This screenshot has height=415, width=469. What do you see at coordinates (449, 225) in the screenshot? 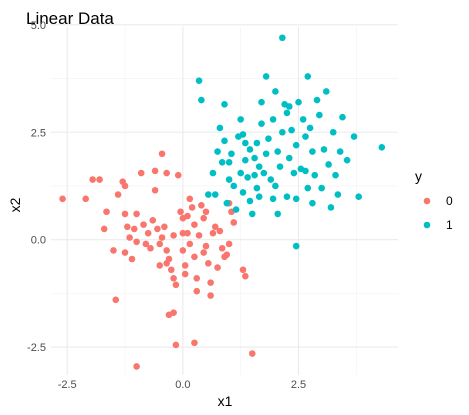
I see `legend-label-1: 1` at bounding box center [449, 225].